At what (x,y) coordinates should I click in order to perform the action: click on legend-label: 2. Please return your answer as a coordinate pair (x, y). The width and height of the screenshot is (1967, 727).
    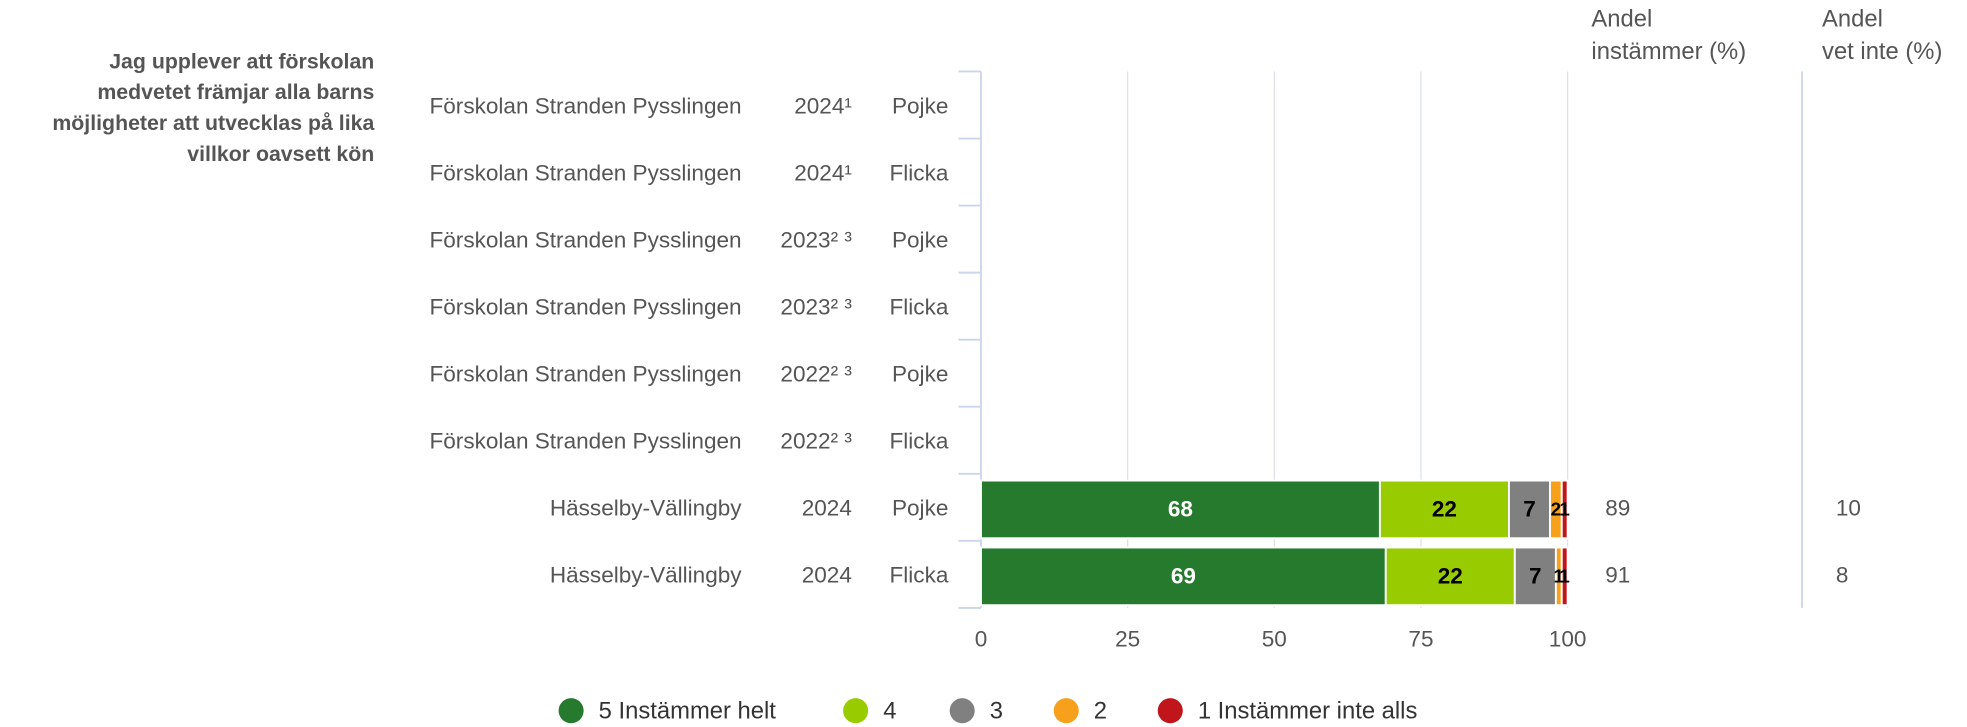
    Looking at the image, I should click on (1100, 710).